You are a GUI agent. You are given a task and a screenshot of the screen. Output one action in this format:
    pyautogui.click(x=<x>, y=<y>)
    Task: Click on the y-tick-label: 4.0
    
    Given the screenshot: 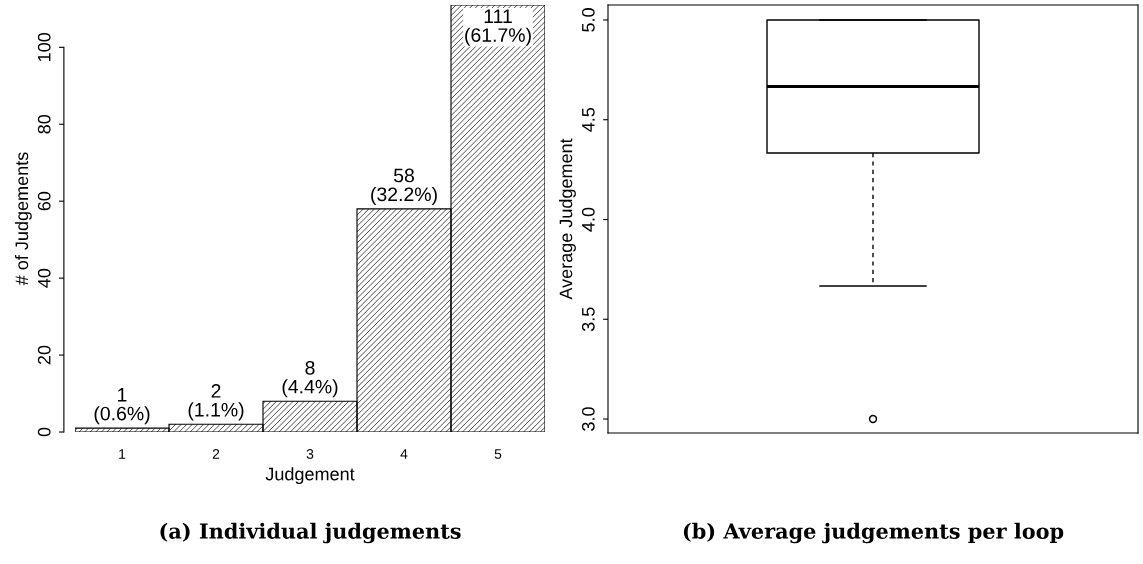 What is the action you would take?
    pyautogui.click(x=588, y=219)
    